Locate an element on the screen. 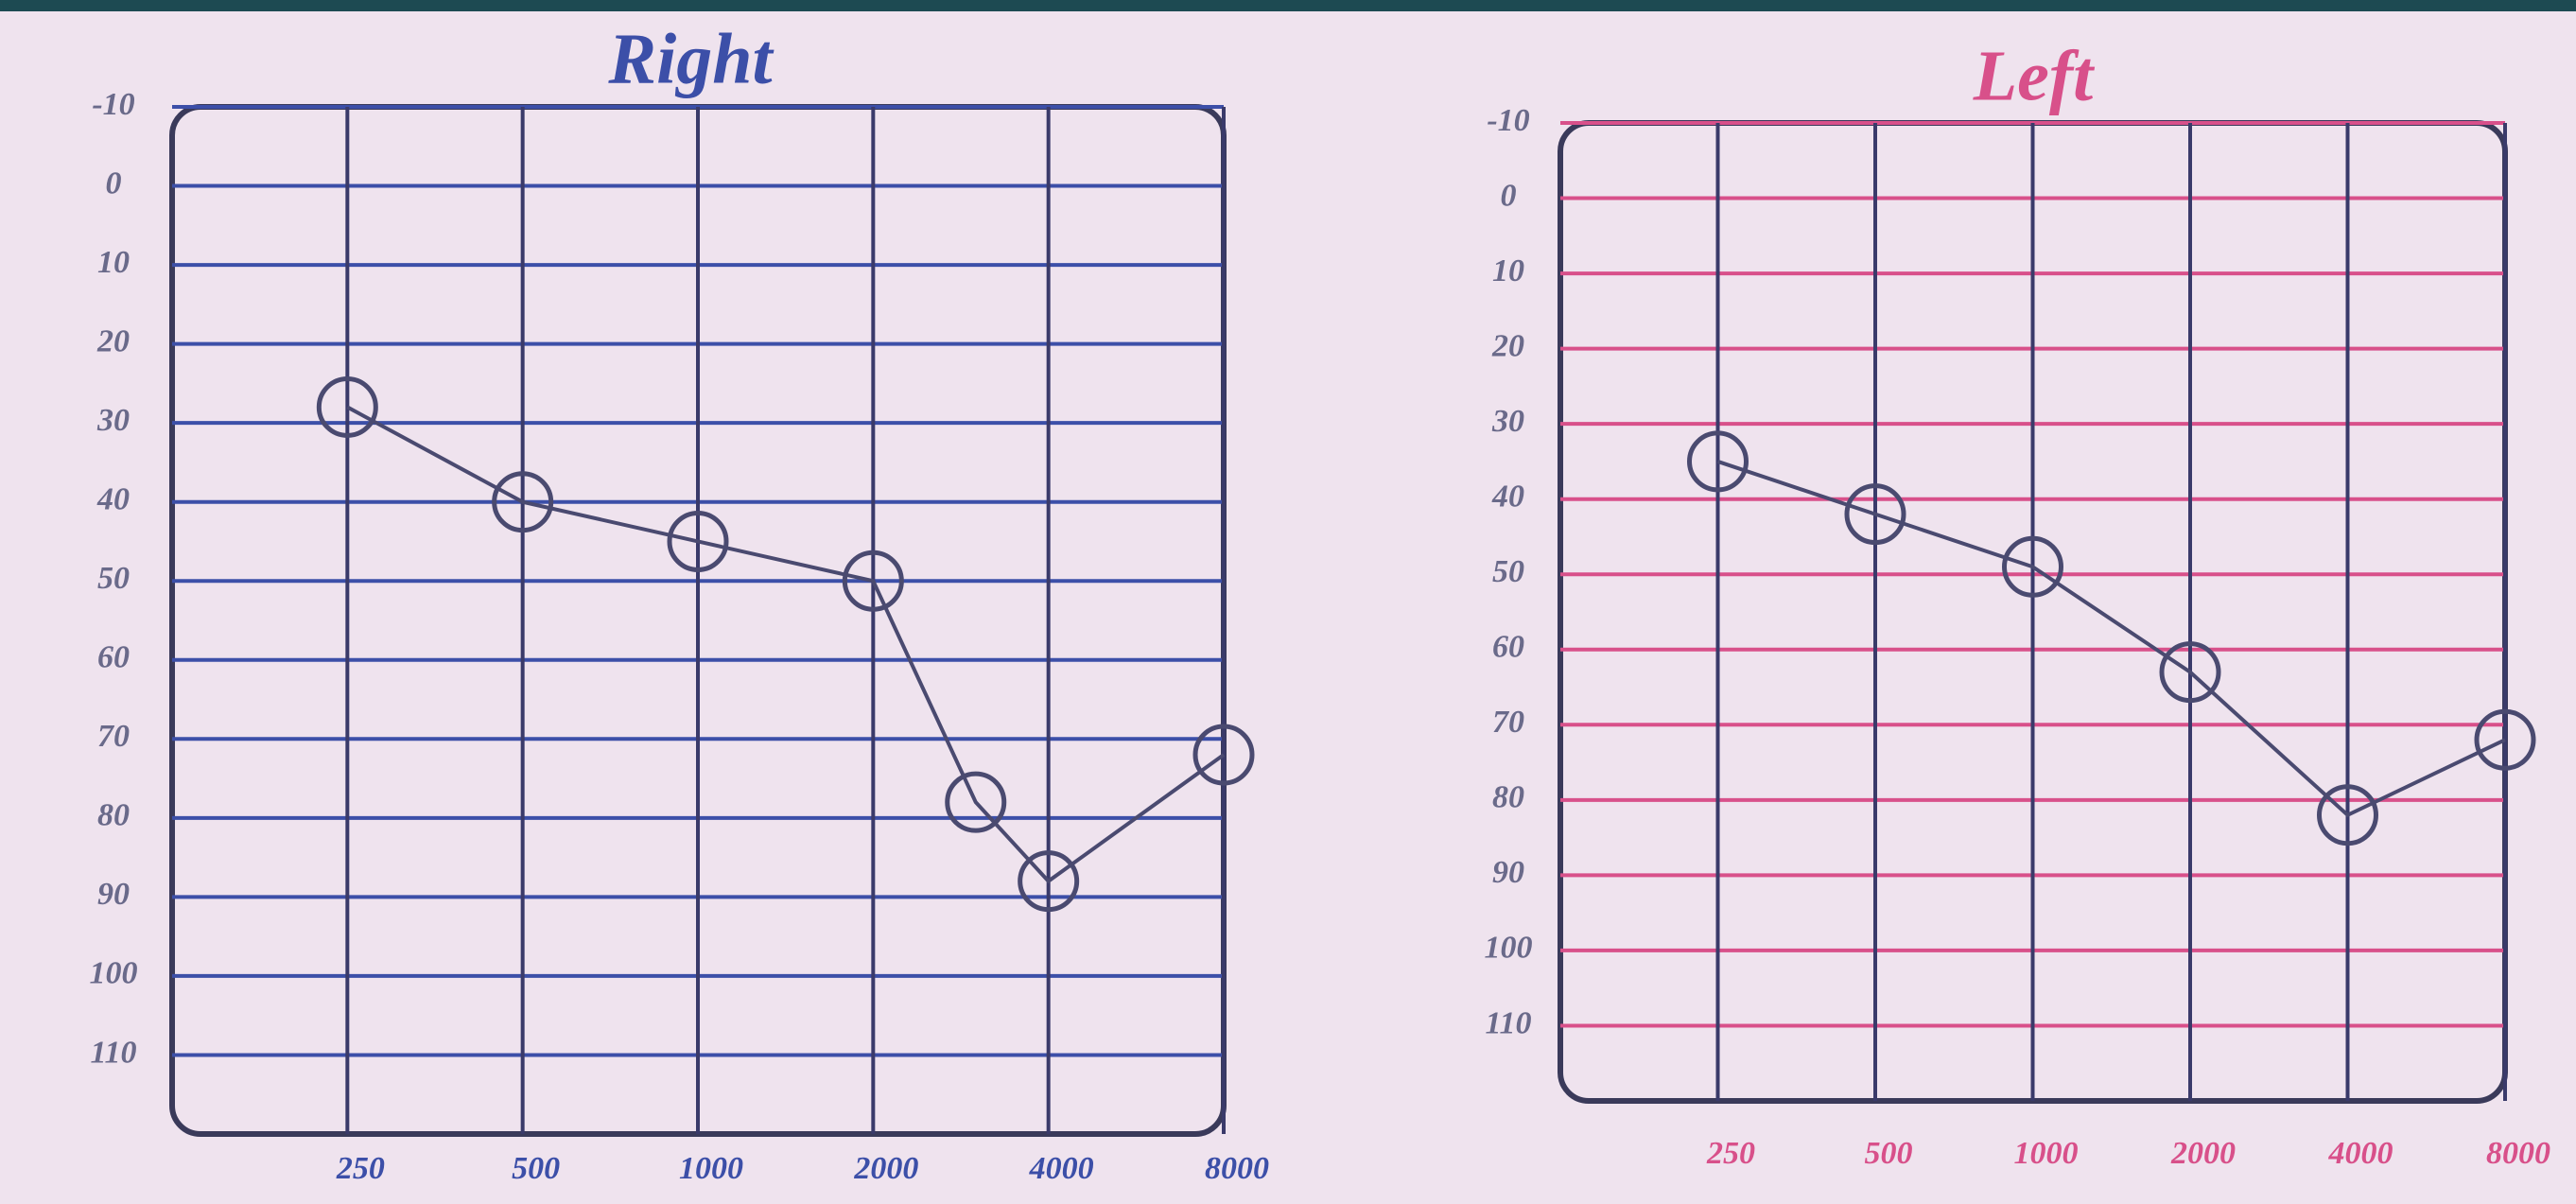 This screenshot has width=2576, height=1204. chart-title: Right is located at coordinates (691, 59).